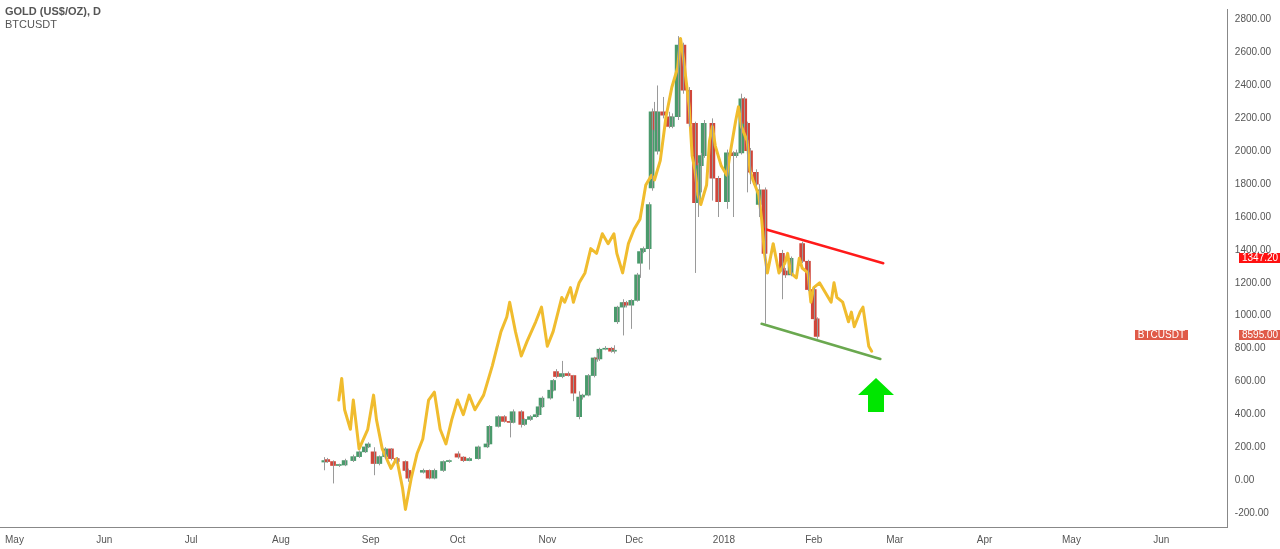 The image size is (1280, 549). Describe the element at coordinates (895, 539) in the screenshot. I see `x-tick-label: Mar` at that location.